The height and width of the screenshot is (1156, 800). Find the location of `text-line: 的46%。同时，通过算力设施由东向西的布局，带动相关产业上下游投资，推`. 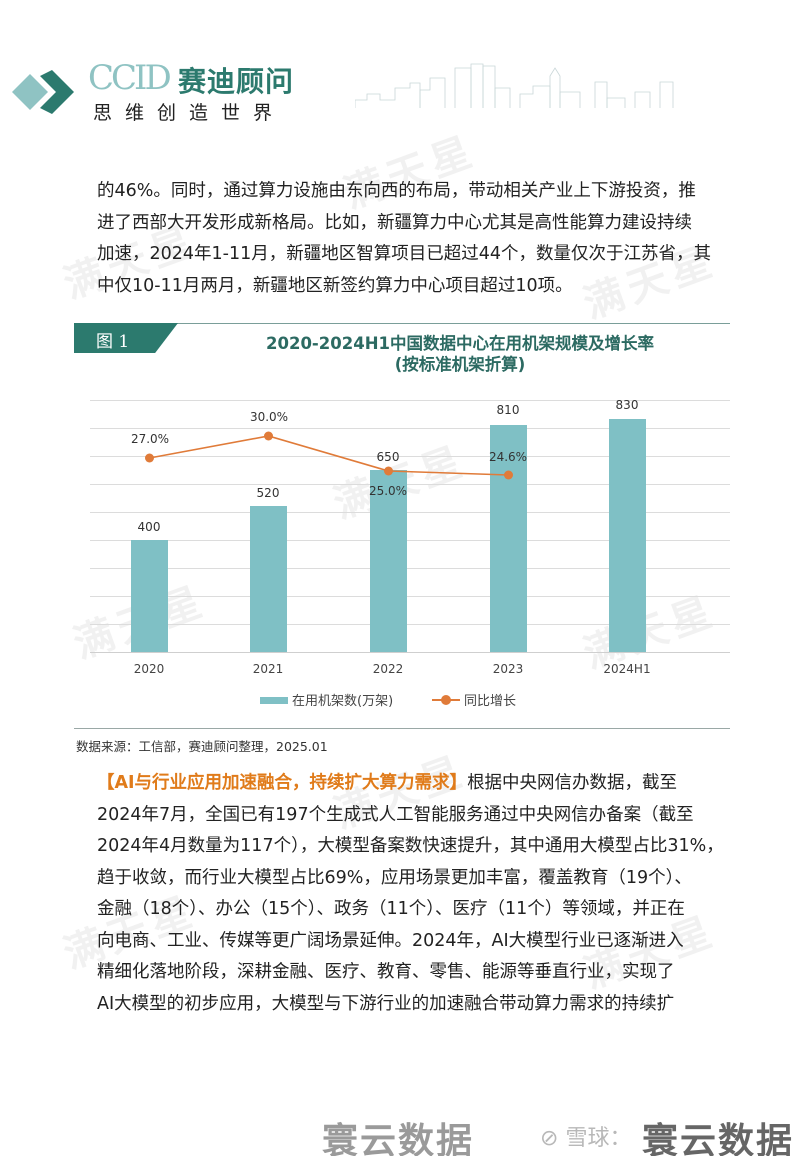

text-line: 的46%。同时，通过算力设施由东向西的布局，带动相关产业上下游投资，推 is located at coordinates (396, 191).